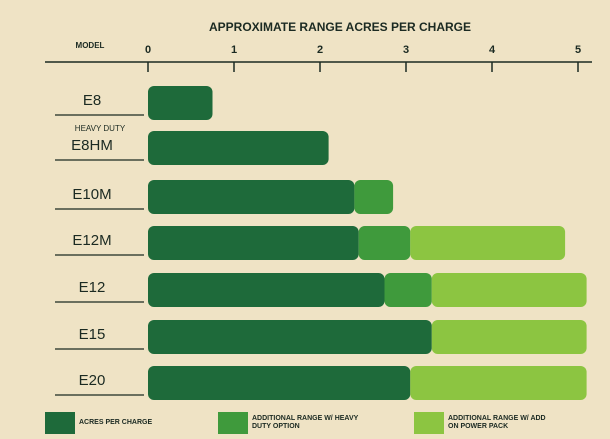 The width and height of the screenshot is (610, 439). What do you see at coordinates (320, 50) in the screenshot?
I see `x-tick-label: 2` at bounding box center [320, 50].